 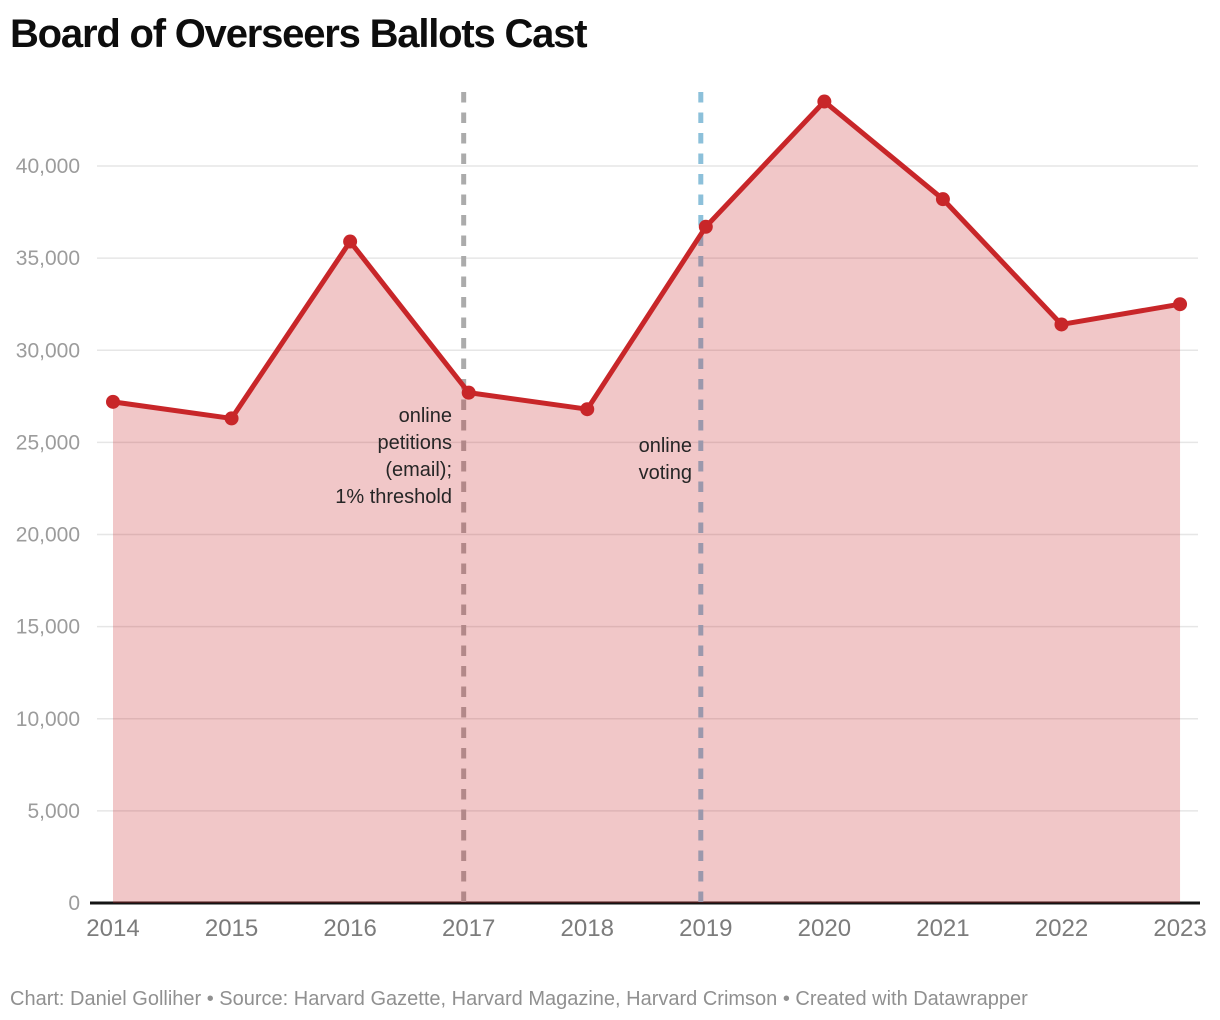 I want to click on x-axis-tick-label: 2019, so click(x=705, y=928).